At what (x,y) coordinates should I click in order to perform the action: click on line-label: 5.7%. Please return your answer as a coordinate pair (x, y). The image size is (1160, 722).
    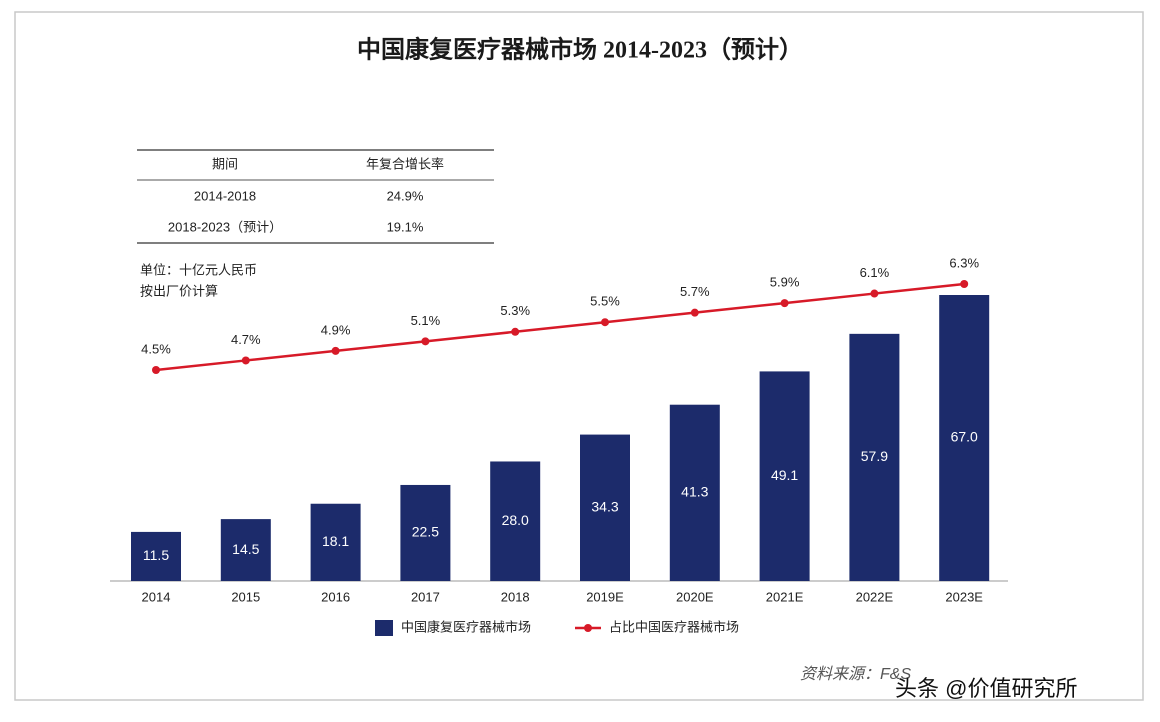
    Looking at the image, I should click on (695, 291).